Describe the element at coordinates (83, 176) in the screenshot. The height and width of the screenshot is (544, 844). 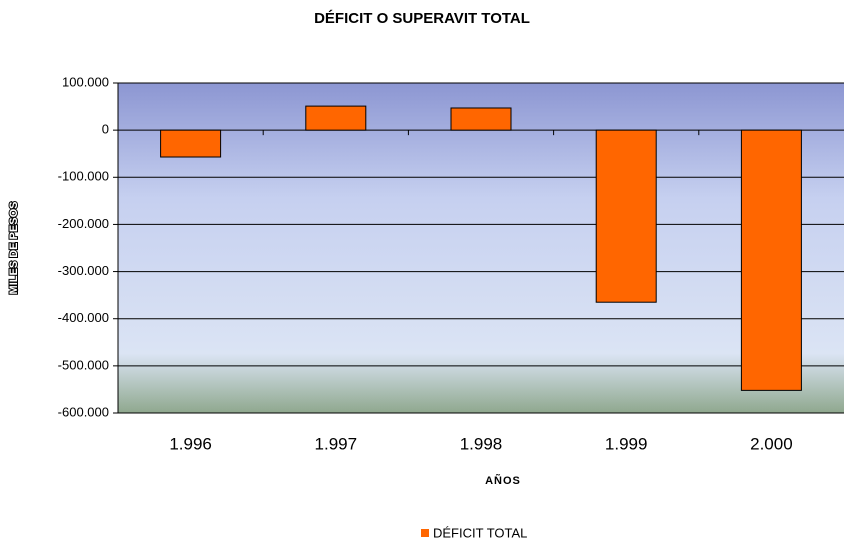
I see `y-tick-label: -100.000` at that location.